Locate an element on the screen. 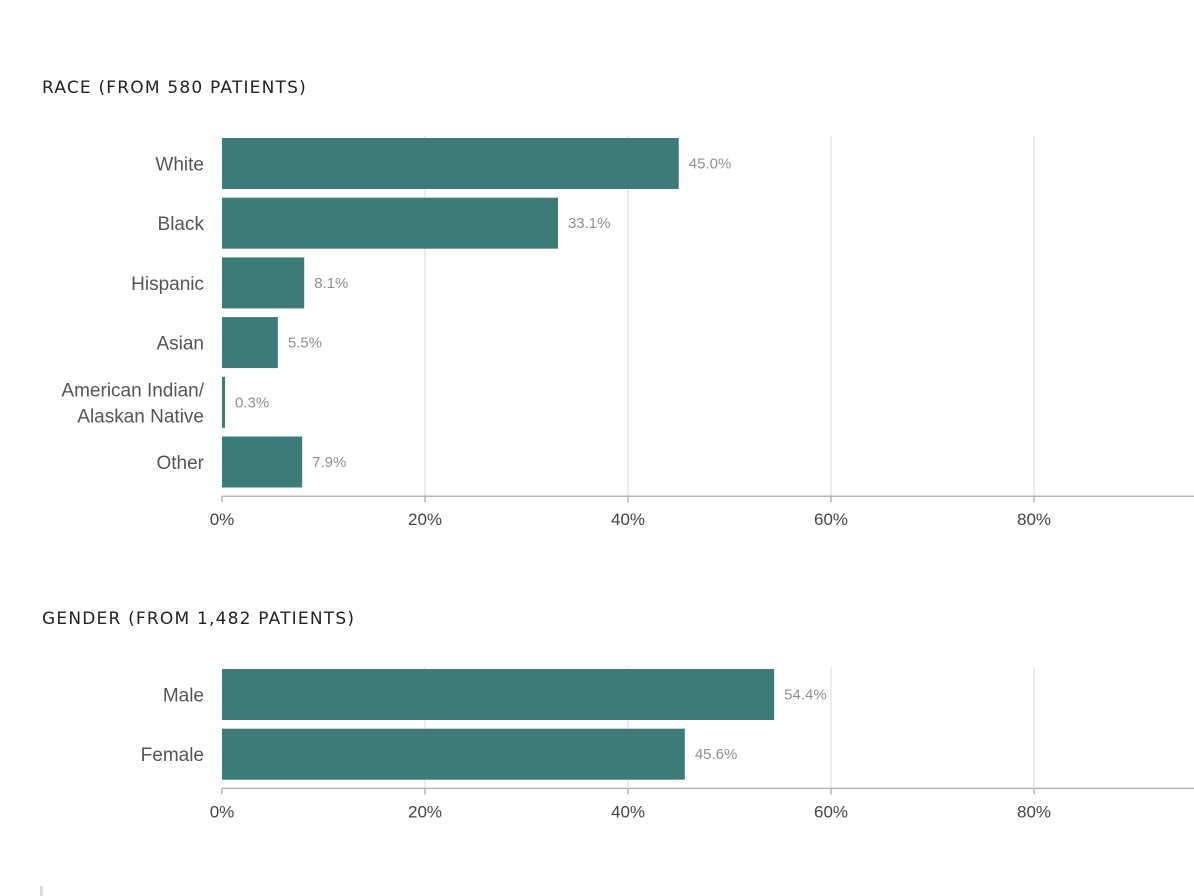 This screenshot has width=1194, height=896. value-label: 54.4% is located at coordinates (805, 695).